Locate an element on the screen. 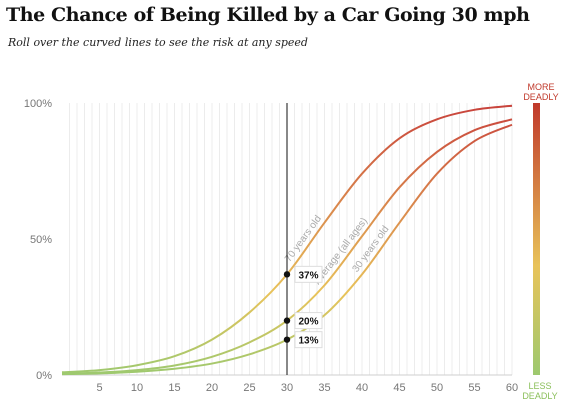 Image resolution: width=570 pixels, height=412 pixels. marker-value-label: 13% is located at coordinates (308, 341).